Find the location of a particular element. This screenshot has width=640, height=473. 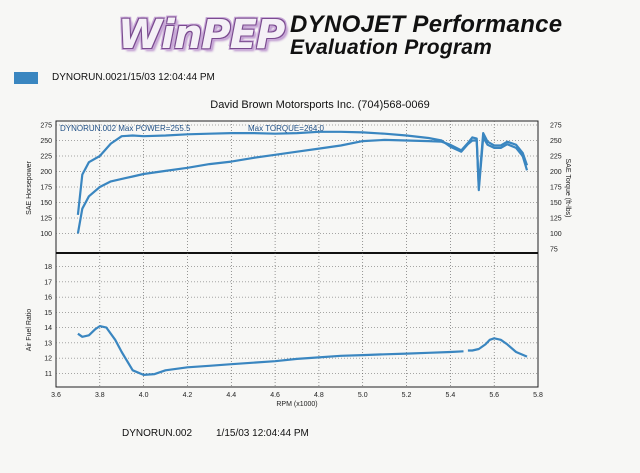

x-tick-3.8: 3.8 is located at coordinates (100, 395).